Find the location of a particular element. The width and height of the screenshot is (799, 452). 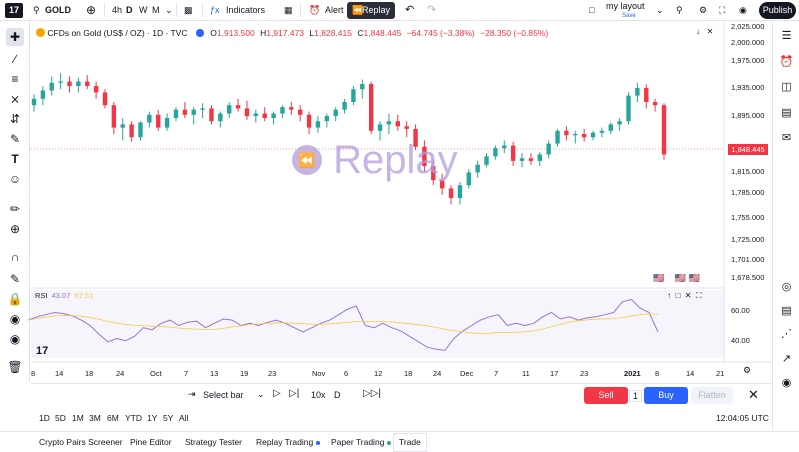

interval-m: M is located at coordinates (156, 10).